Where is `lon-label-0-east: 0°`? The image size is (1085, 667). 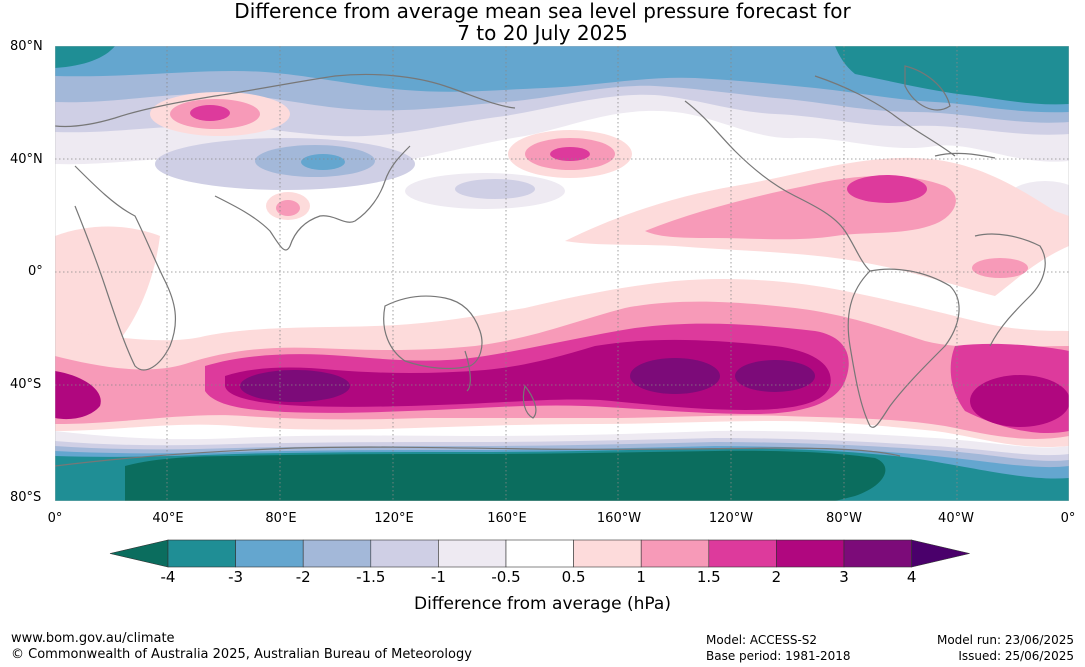 lon-label-0-east: 0° is located at coordinates (1068, 518).